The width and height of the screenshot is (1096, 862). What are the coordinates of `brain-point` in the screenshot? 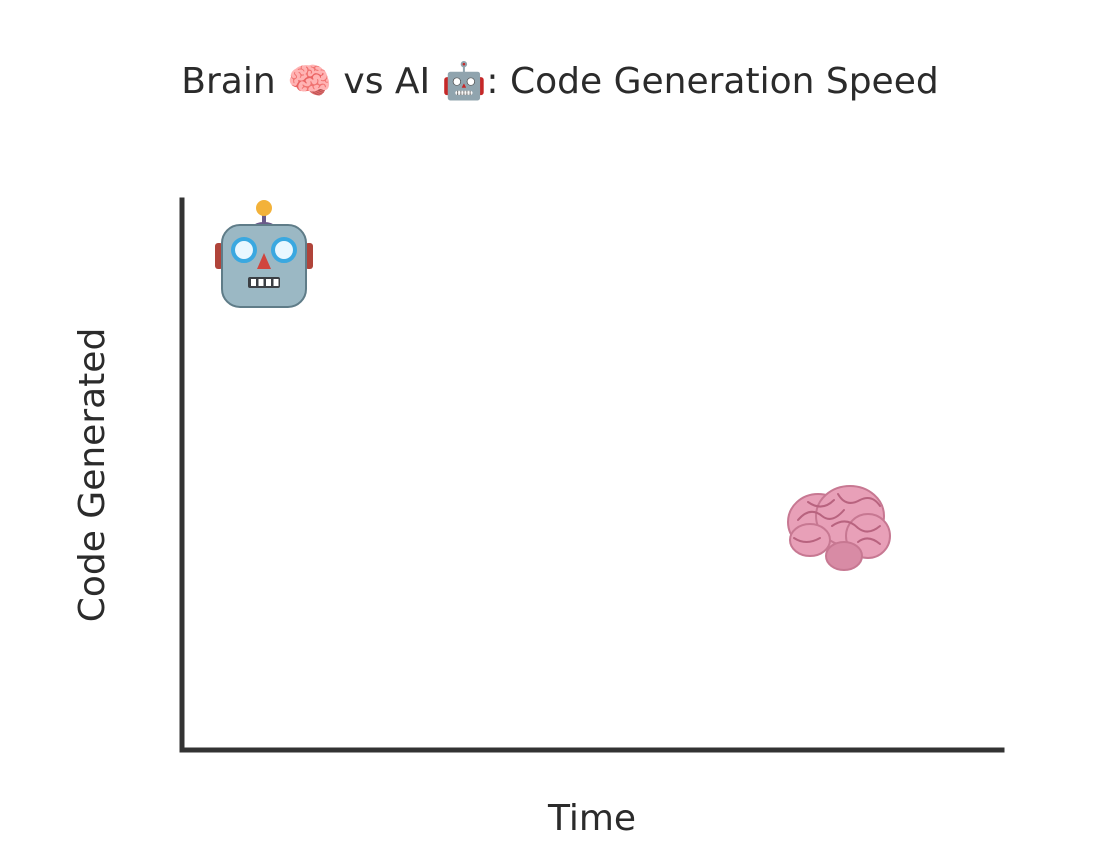 It's located at (839, 528).